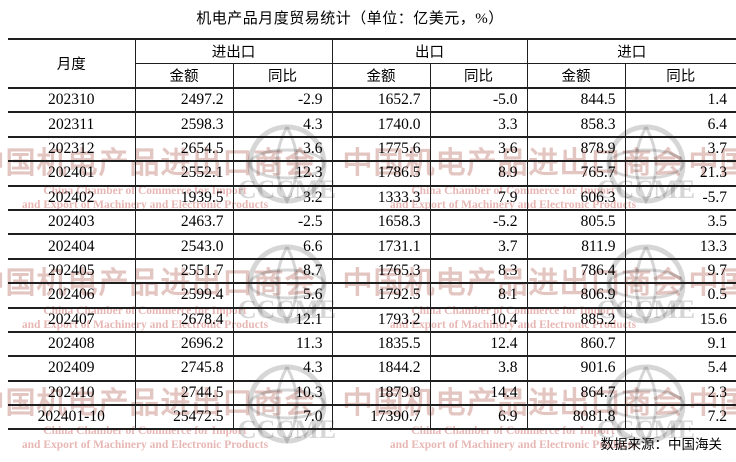 The height and width of the screenshot is (462, 736). Describe the element at coordinates (381, 174) in the screenshot. I see `amount-cell: 1786.5` at that location.